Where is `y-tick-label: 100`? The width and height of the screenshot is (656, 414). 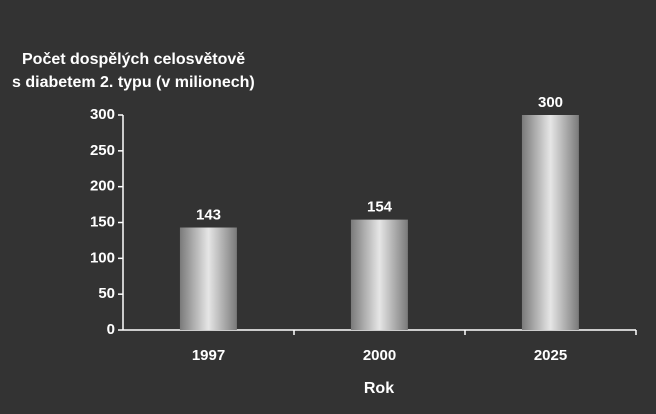 y-tick-label: 100 is located at coordinates (102, 257).